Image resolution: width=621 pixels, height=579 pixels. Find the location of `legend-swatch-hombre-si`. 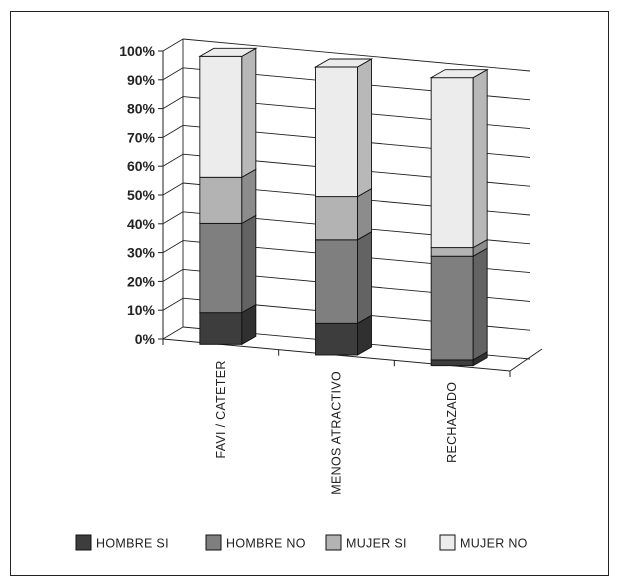

legend-swatch-hombre-si is located at coordinates (83, 542).